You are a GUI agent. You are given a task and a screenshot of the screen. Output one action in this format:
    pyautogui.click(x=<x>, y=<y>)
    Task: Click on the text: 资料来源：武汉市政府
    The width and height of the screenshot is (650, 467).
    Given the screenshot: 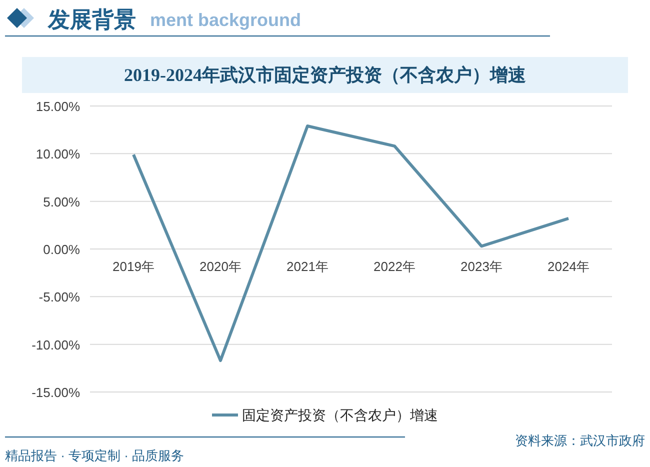 What is the action you would take?
    pyautogui.click(x=580, y=440)
    